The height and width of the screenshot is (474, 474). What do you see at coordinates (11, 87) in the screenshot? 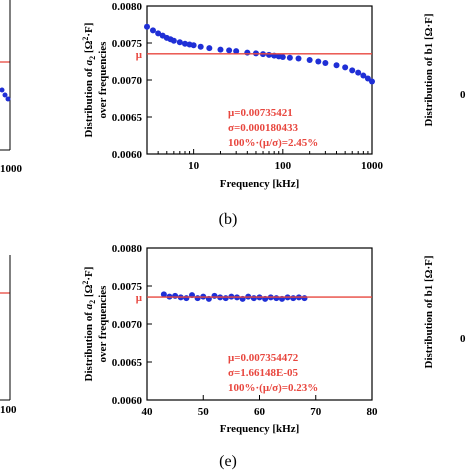
I see `left-fragment-top: 1000` at bounding box center [11, 87].